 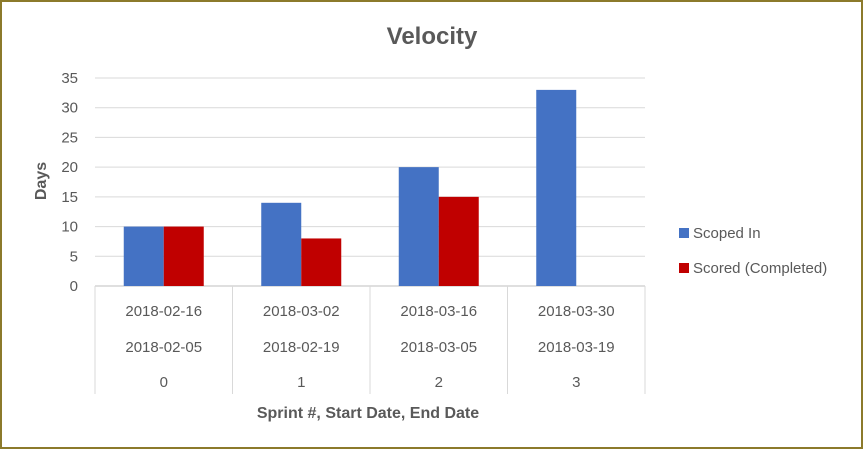 I want to click on y-tick-label: 30, so click(x=69, y=108).